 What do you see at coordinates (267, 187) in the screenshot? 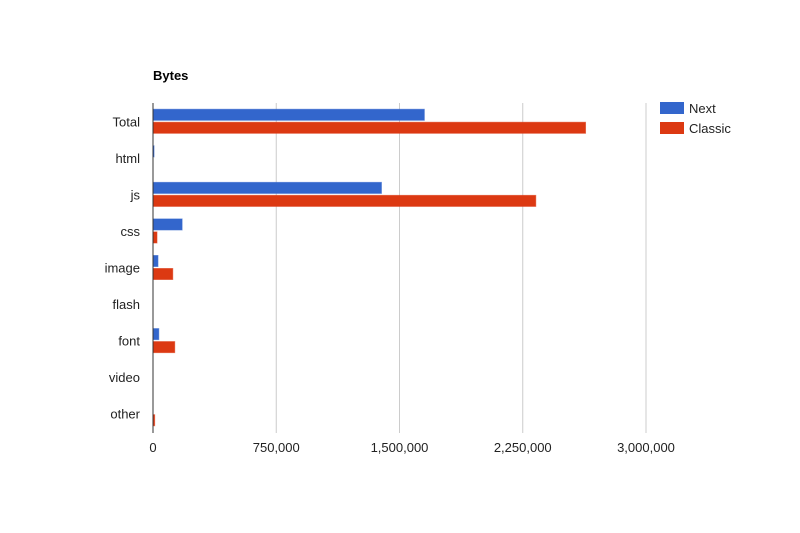
I see `bar-next-js` at bounding box center [267, 187].